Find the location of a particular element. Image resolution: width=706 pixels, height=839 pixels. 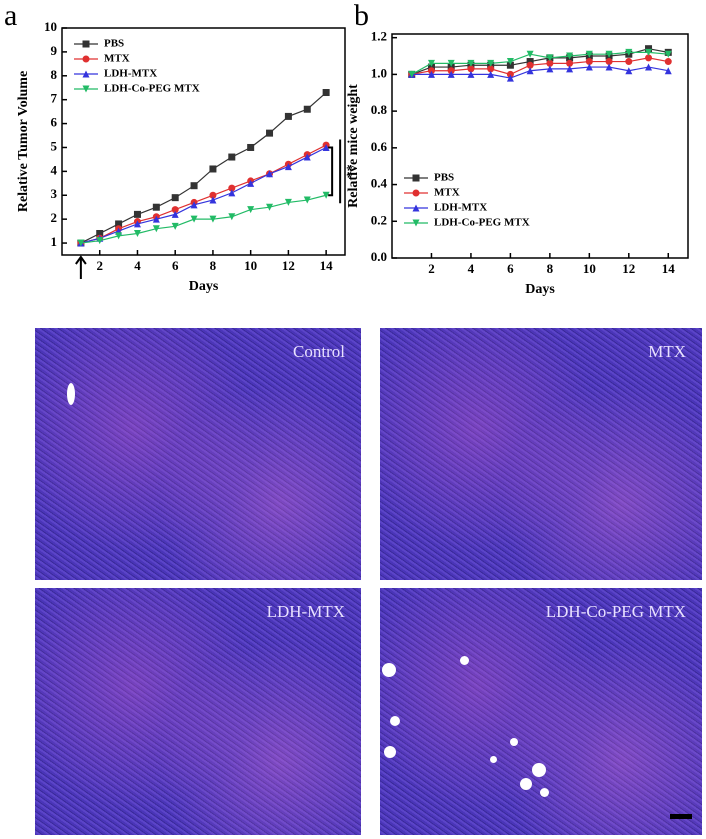

y-tick-label: 0.6 is located at coordinates (379, 146).